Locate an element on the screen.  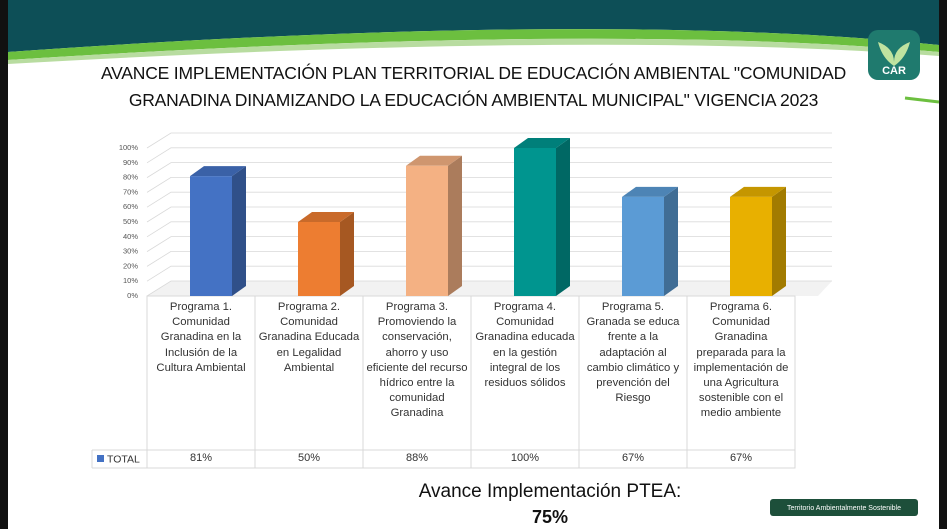
right-edge is located at coordinates (943, 264).